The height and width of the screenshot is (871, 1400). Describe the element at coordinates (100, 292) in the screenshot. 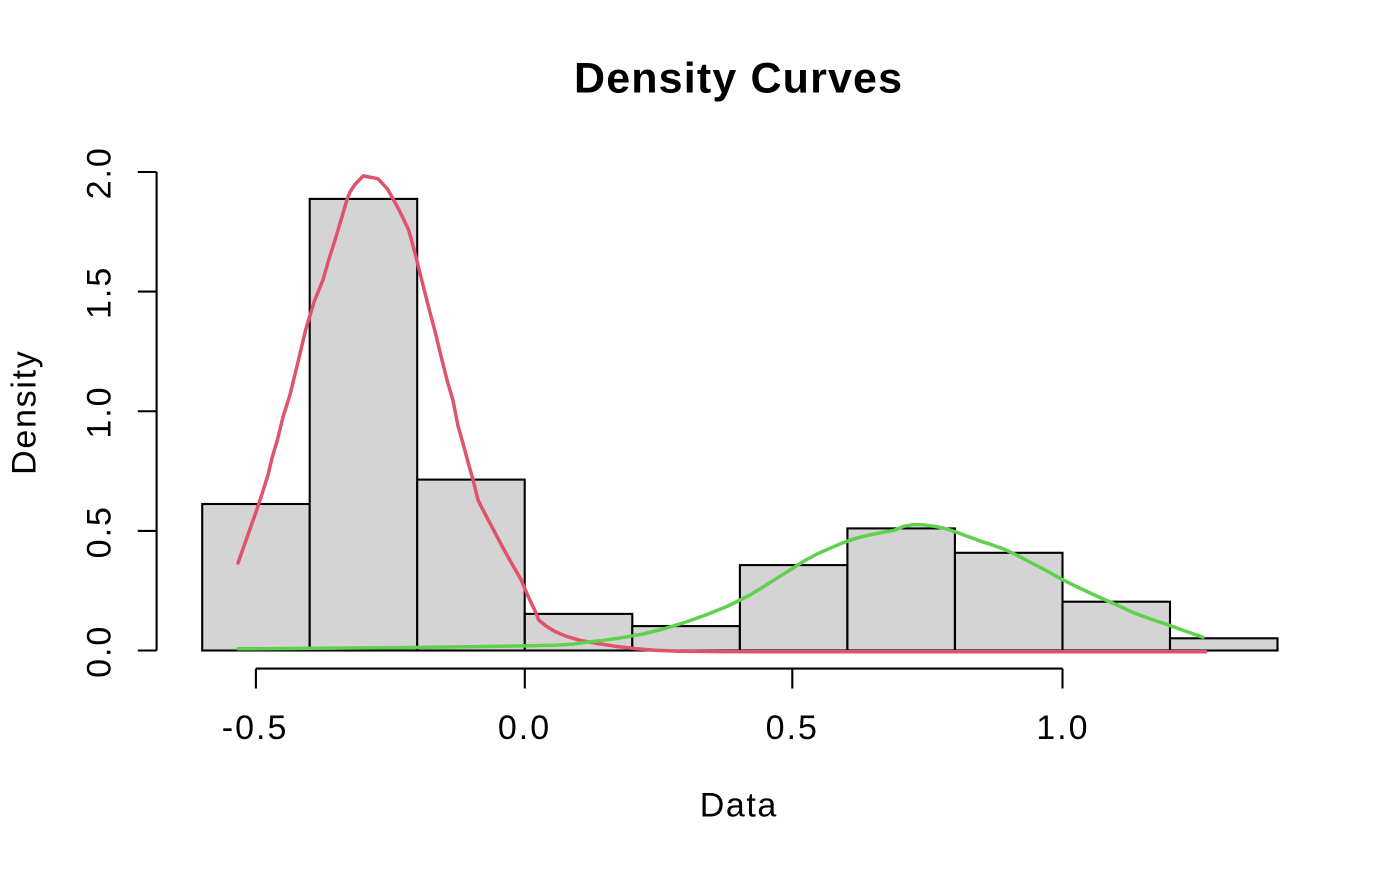

I see `svg-text: 1.5` at that location.